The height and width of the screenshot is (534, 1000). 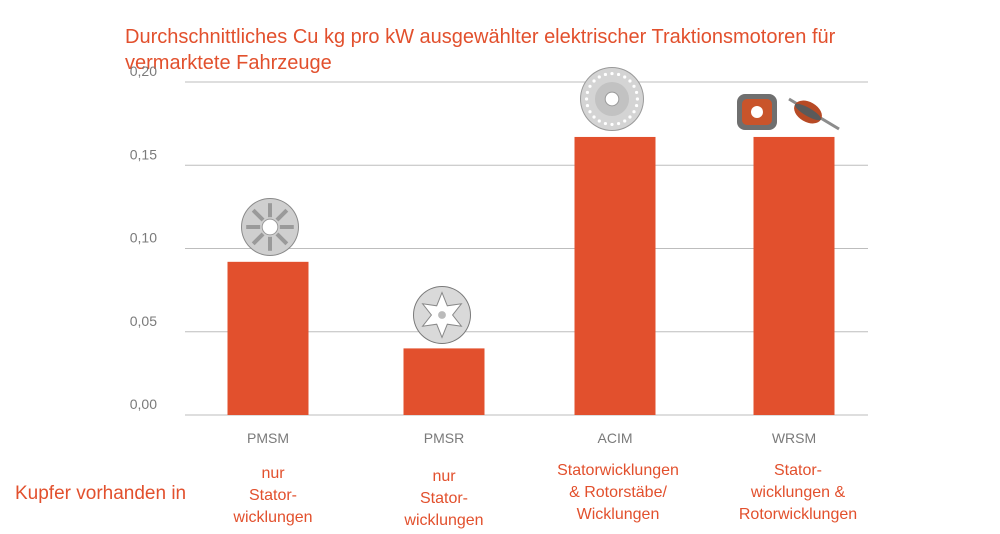 What do you see at coordinates (794, 438) in the screenshot?
I see `x-tick-label: WRSM` at bounding box center [794, 438].